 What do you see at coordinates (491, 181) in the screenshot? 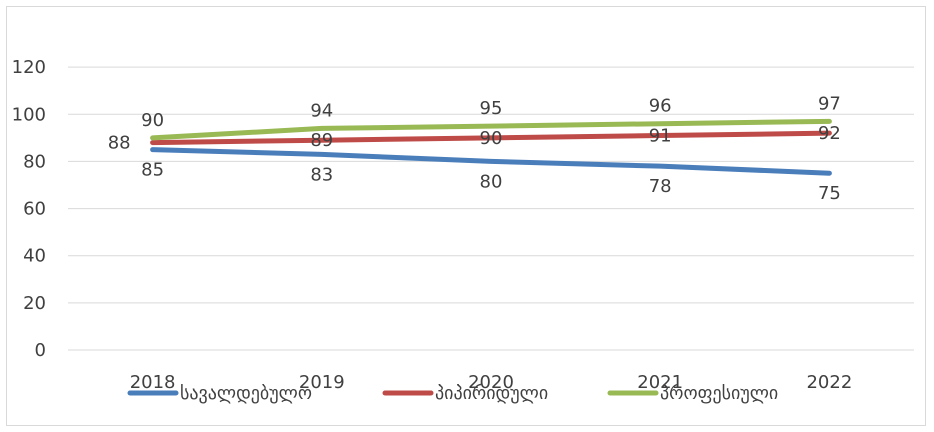
I see `data-label: 80` at bounding box center [491, 181].